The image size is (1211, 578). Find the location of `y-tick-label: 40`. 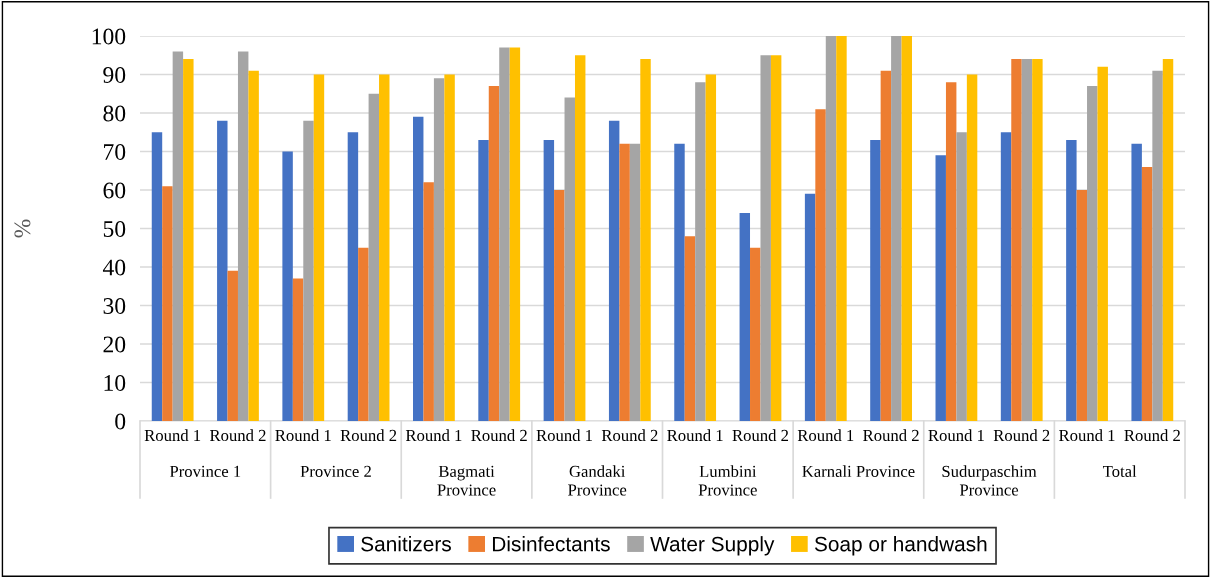

y-tick-label: 40 is located at coordinates (114, 267).